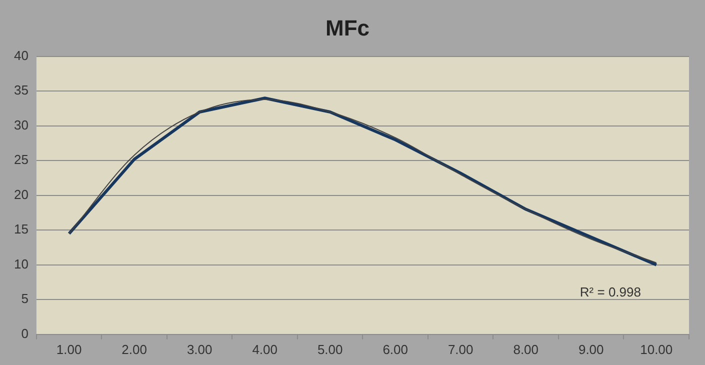 The width and height of the screenshot is (705, 365). What do you see at coordinates (591, 349) in the screenshot?
I see `x-tick-label: 9.00` at bounding box center [591, 349].